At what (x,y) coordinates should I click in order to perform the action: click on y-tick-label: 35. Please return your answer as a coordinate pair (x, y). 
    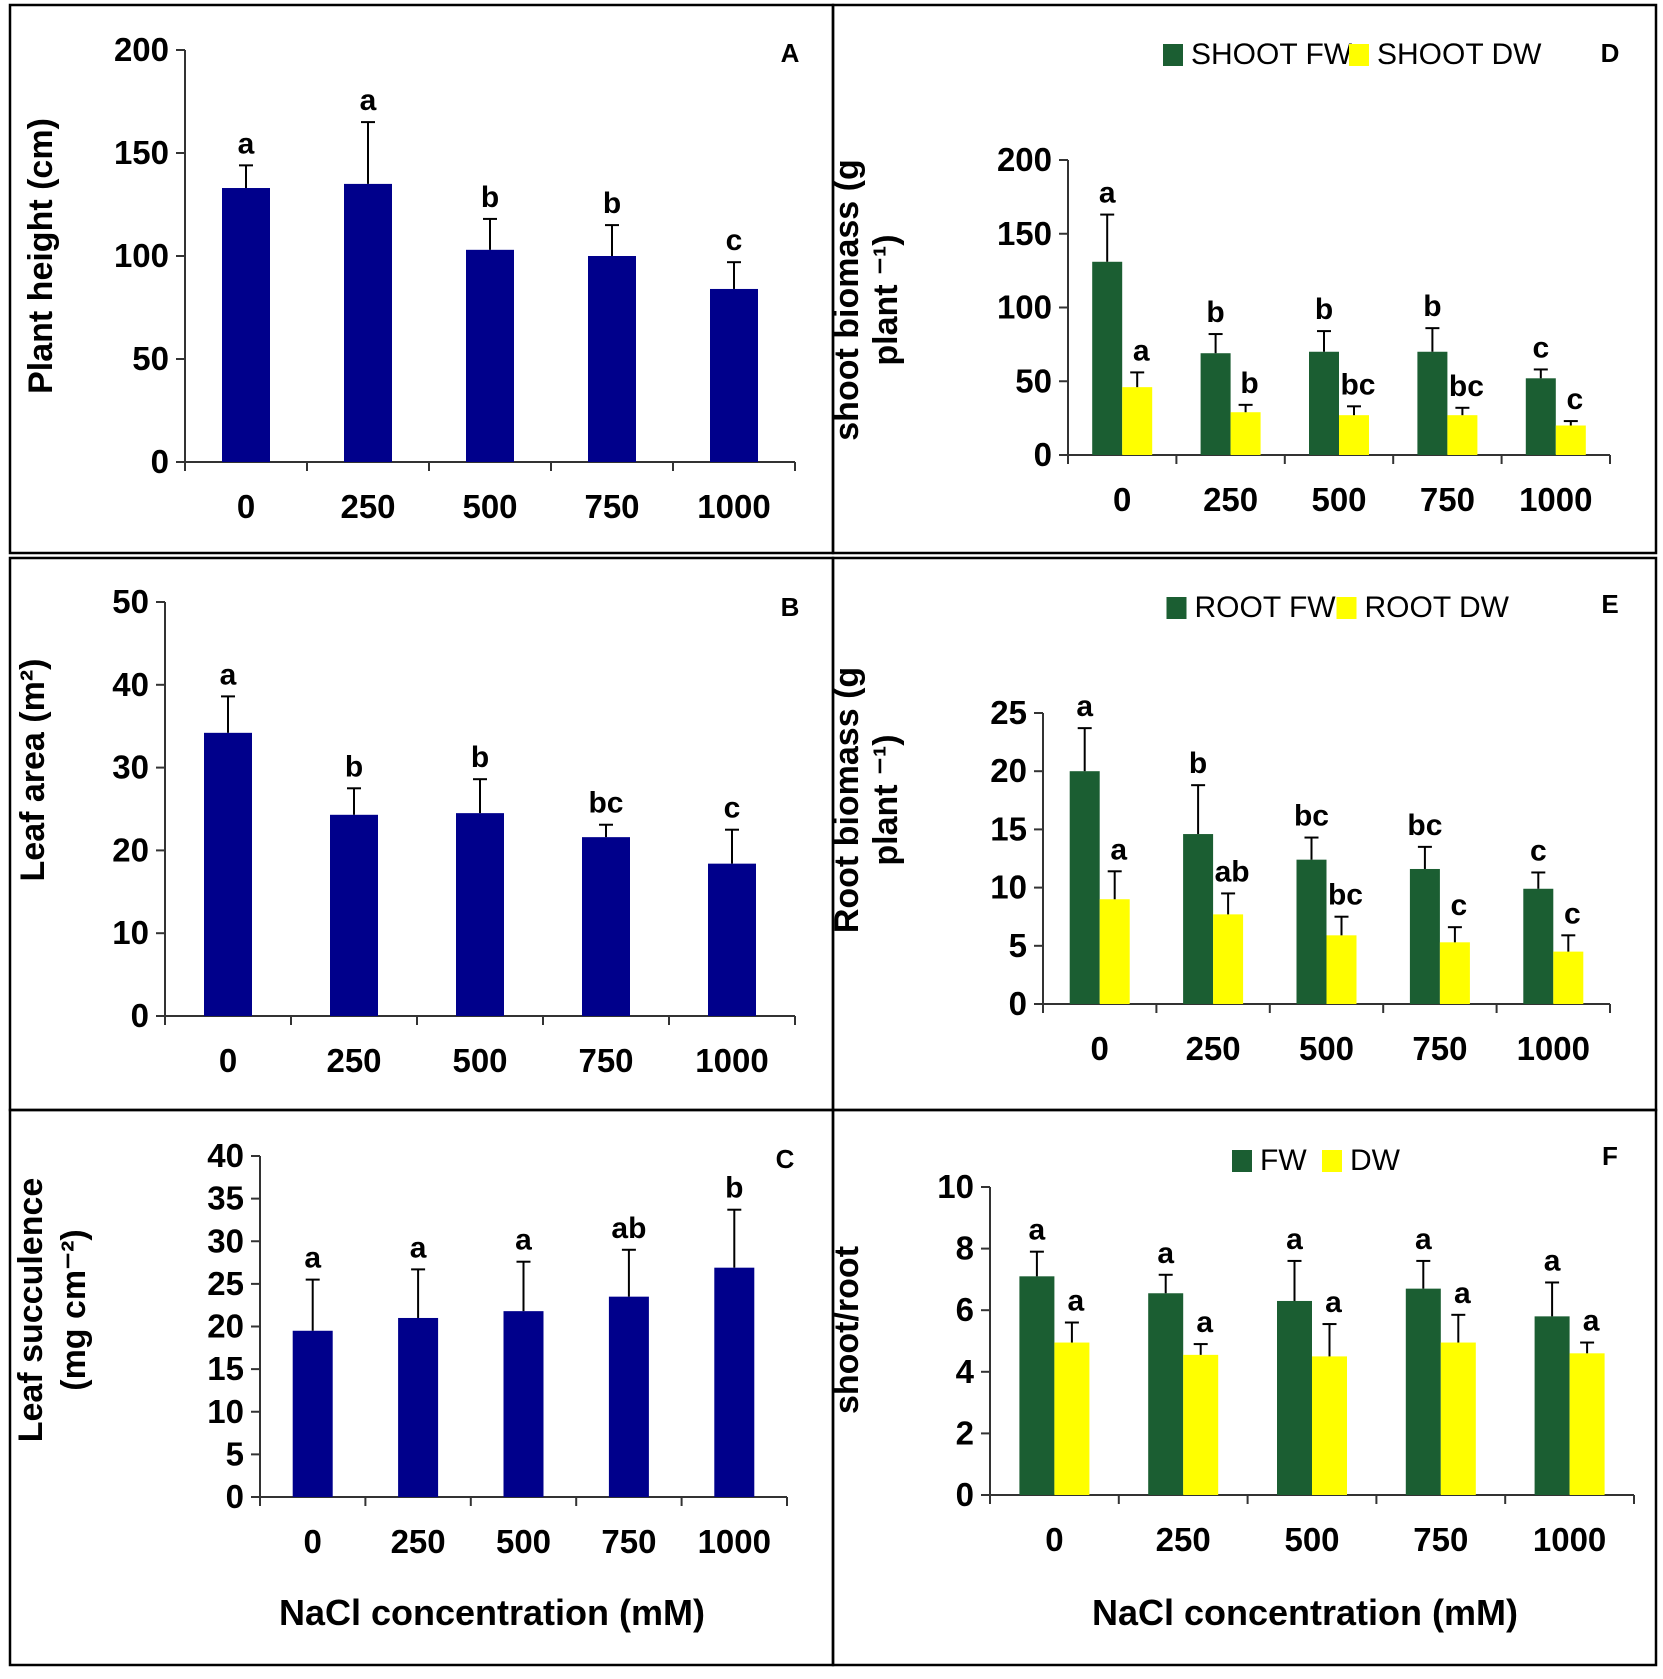
    Looking at the image, I should click on (225, 1198).